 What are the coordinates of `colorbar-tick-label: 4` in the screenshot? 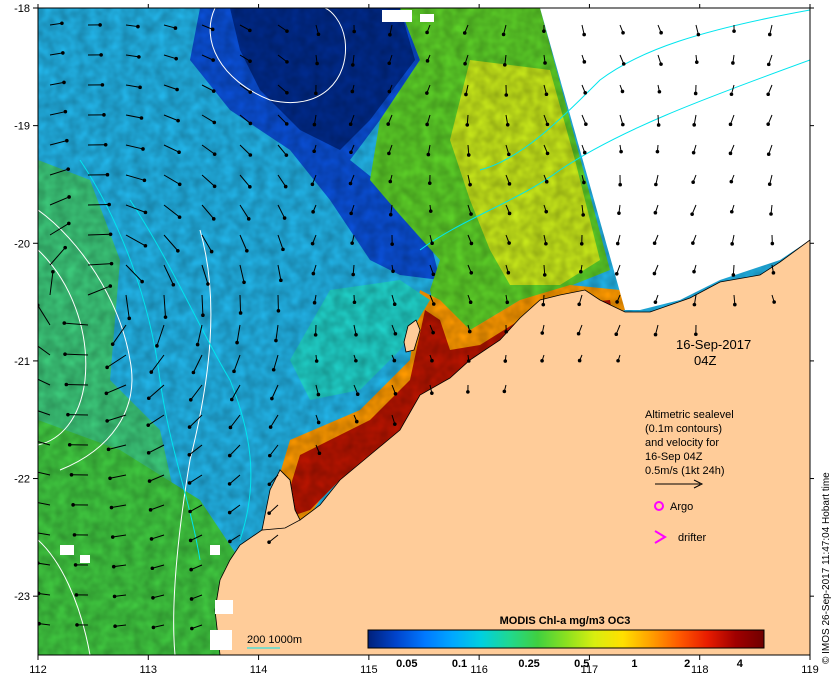 It's located at (740, 664).